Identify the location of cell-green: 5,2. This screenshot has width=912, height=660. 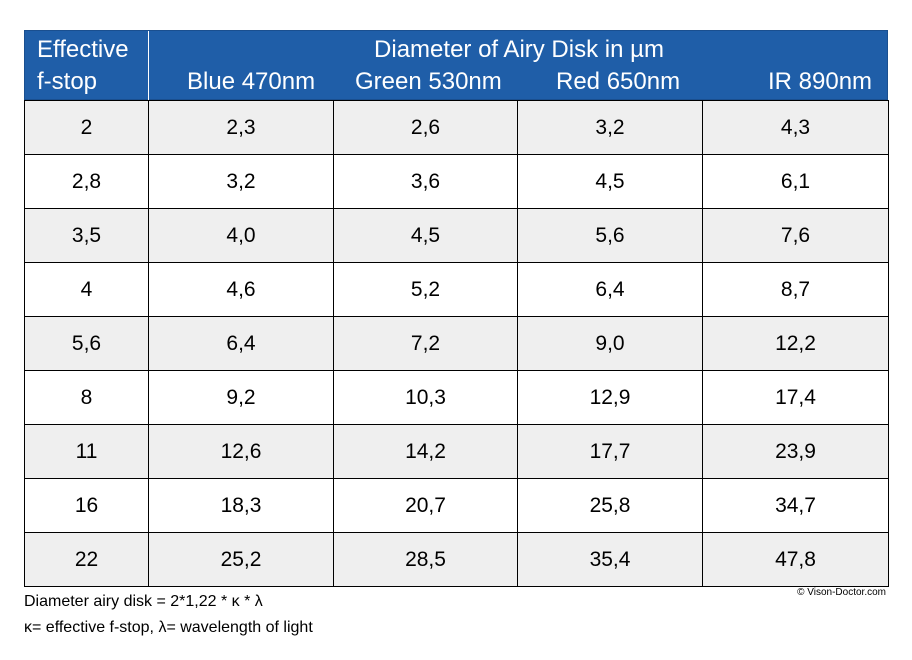
(425, 289).